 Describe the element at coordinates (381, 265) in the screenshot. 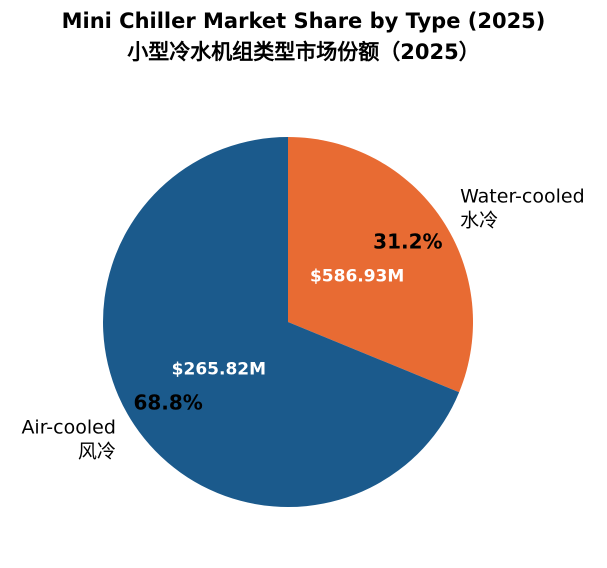

I see `pie-slice-water-cooled` at that location.